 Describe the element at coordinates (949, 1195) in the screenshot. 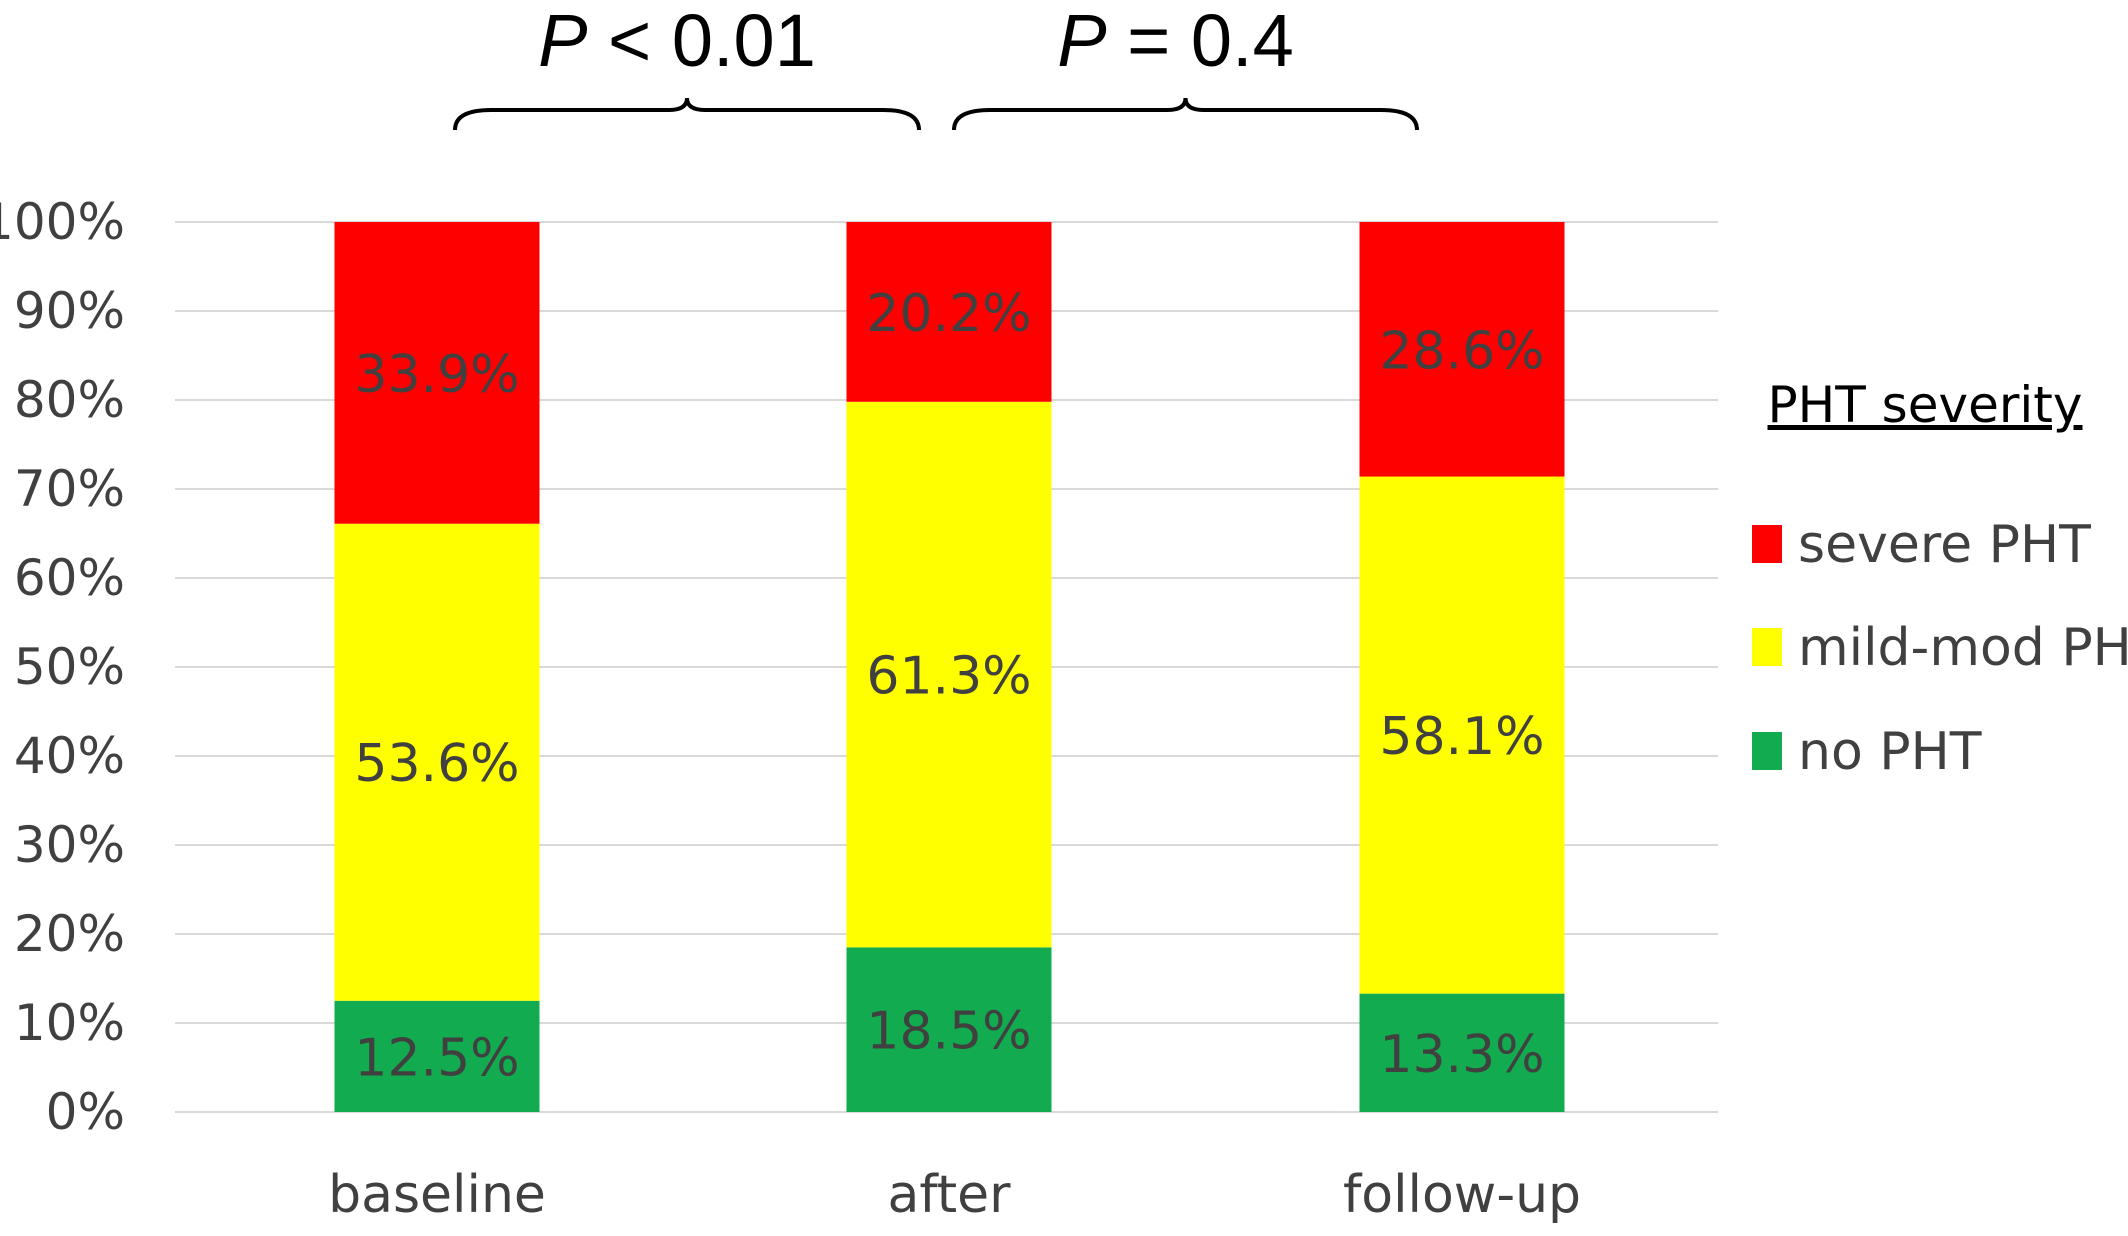

I see `x-category-label: after` at that location.